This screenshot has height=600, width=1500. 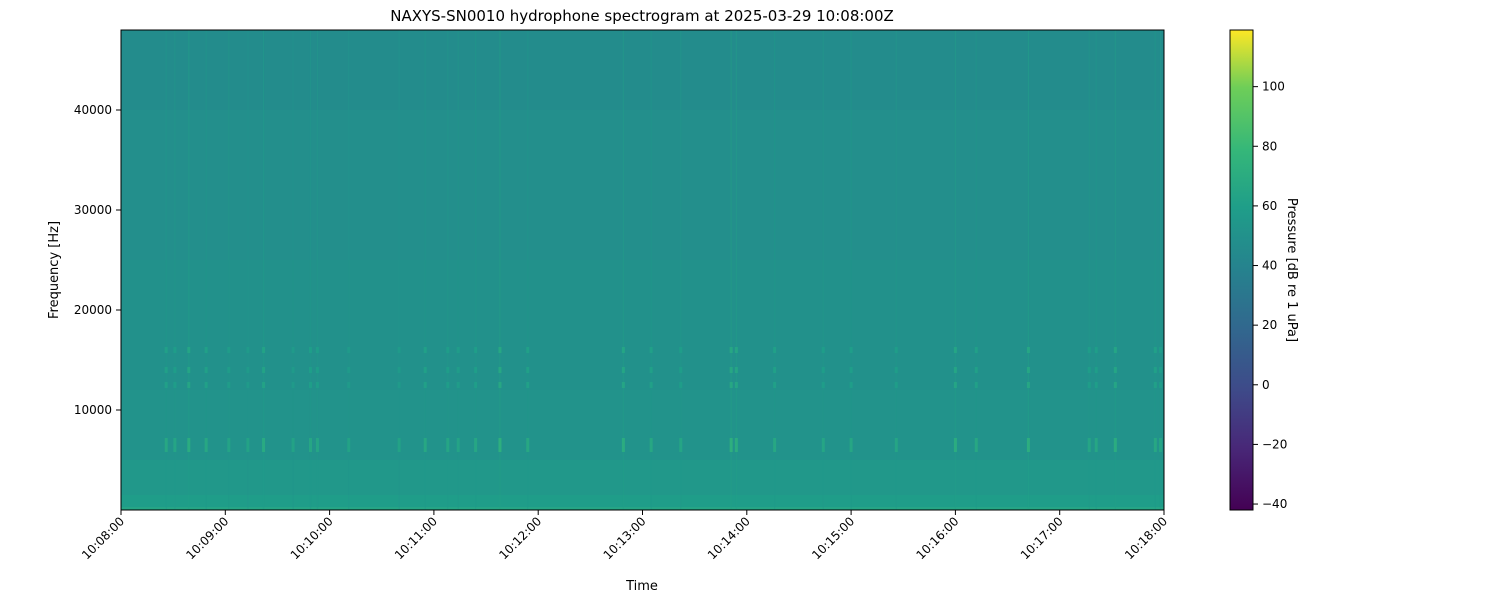 I want to click on x-tick-label: 10:09:00, so click(x=207, y=538).